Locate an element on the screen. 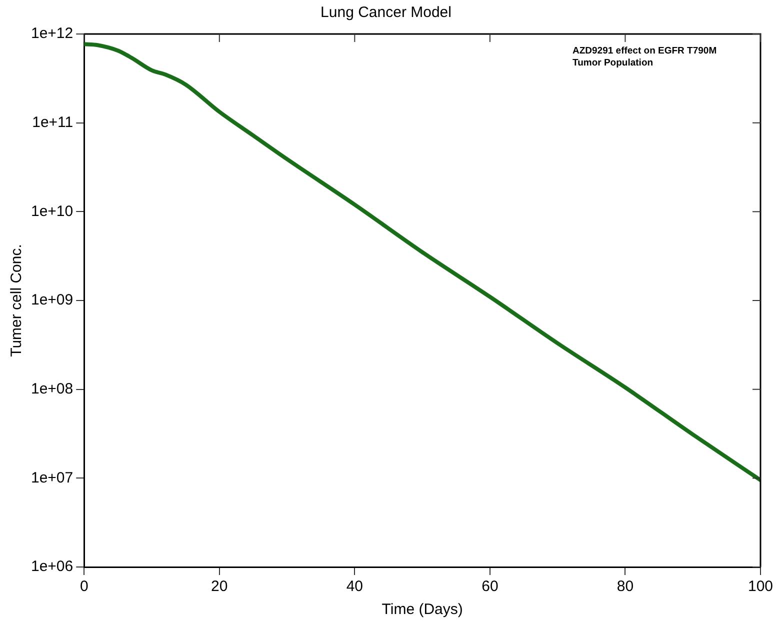 The height and width of the screenshot is (621, 776). annotation: AZD9291 effect on EGFR T790M Tumor Population is located at coordinates (644, 56).